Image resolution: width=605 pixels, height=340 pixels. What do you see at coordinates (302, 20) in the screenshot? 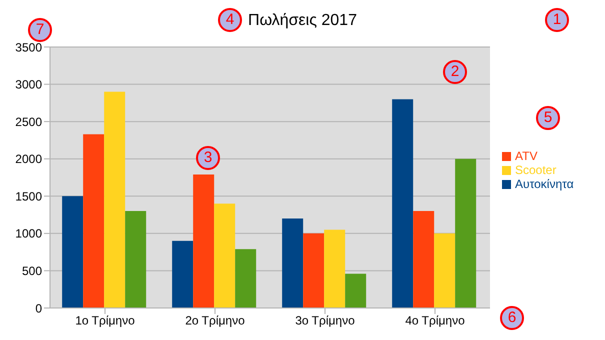
I see `chart-title: Πωλήσεις 2017` at bounding box center [302, 20].